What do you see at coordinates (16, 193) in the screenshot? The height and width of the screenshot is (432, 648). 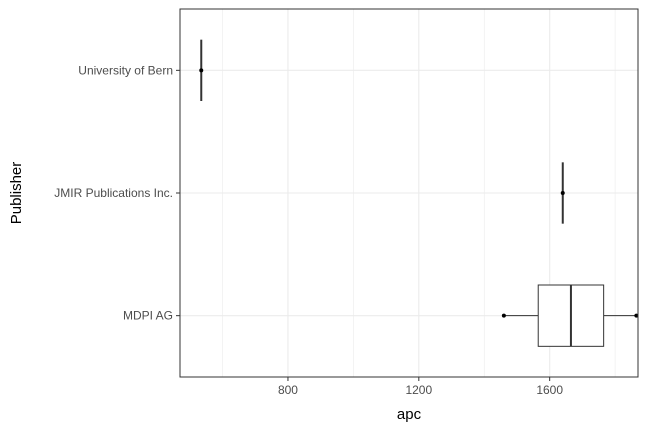 I see `y-axis-title: Publisher` at bounding box center [16, 193].